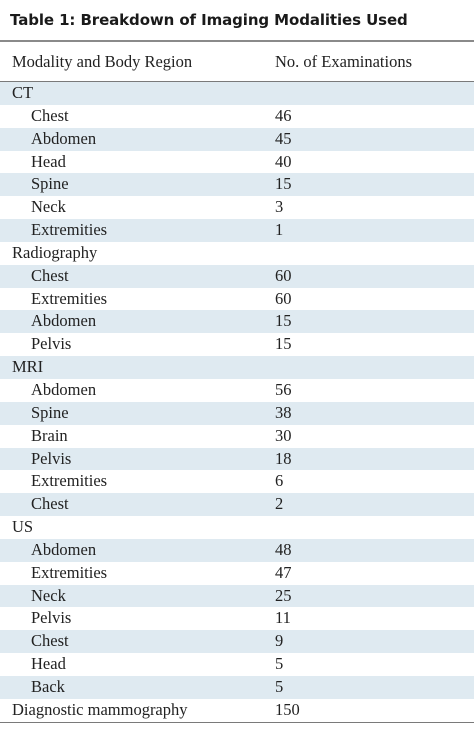 The width and height of the screenshot is (474, 733). I want to click on modality-cell: Radiography, so click(55, 252).